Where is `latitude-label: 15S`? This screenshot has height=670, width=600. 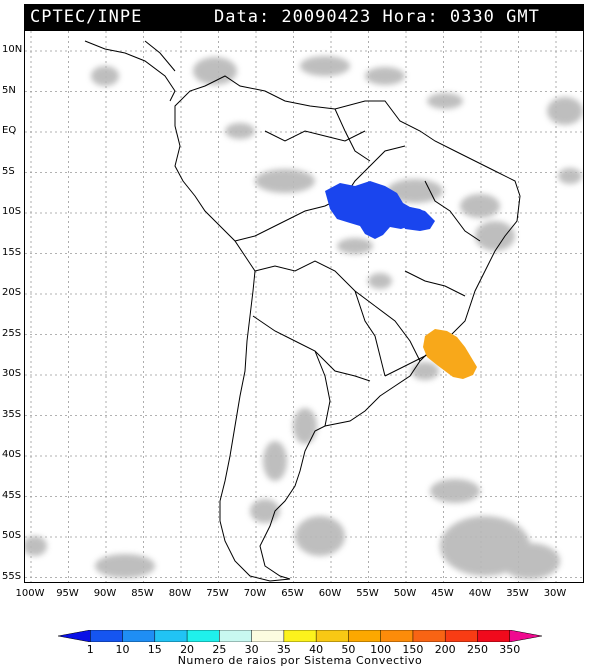 latitude-label: 15S is located at coordinates (12, 252).